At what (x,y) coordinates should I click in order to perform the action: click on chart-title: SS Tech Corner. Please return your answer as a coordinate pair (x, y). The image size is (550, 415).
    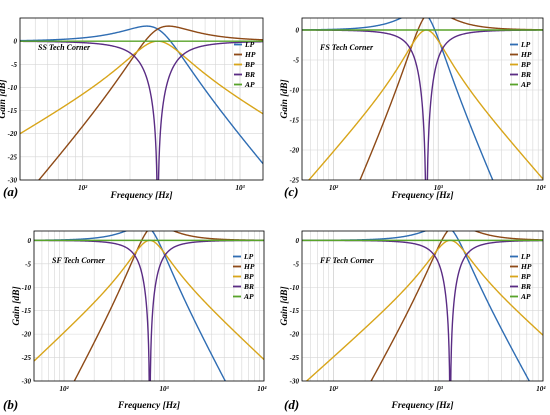
    Looking at the image, I should click on (64, 47).